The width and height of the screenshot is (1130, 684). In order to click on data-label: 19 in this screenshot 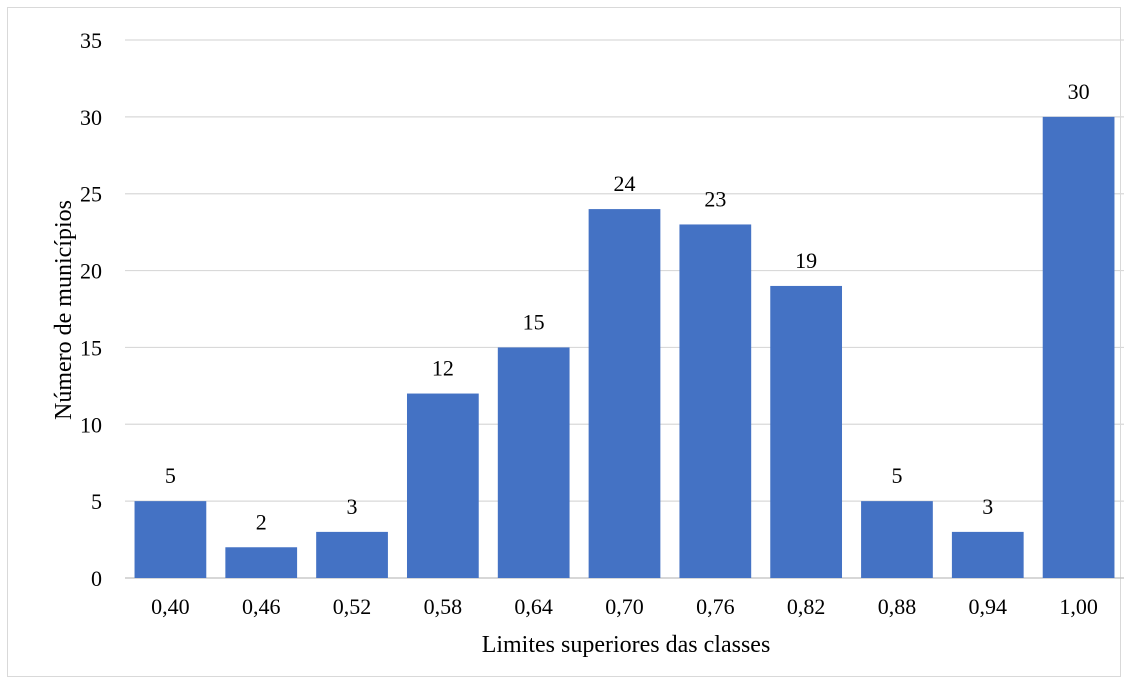, I will do `click(806, 260)`.